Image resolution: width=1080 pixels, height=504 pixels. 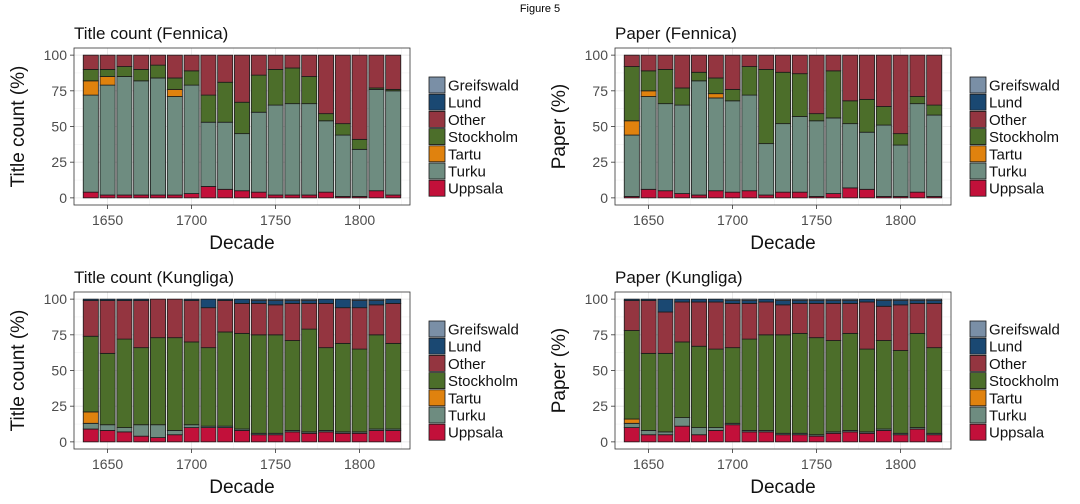 What do you see at coordinates (1024, 86) in the screenshot?
I see `legend-label-greifswald: Greifswald` at bounding box center [1024, 86].